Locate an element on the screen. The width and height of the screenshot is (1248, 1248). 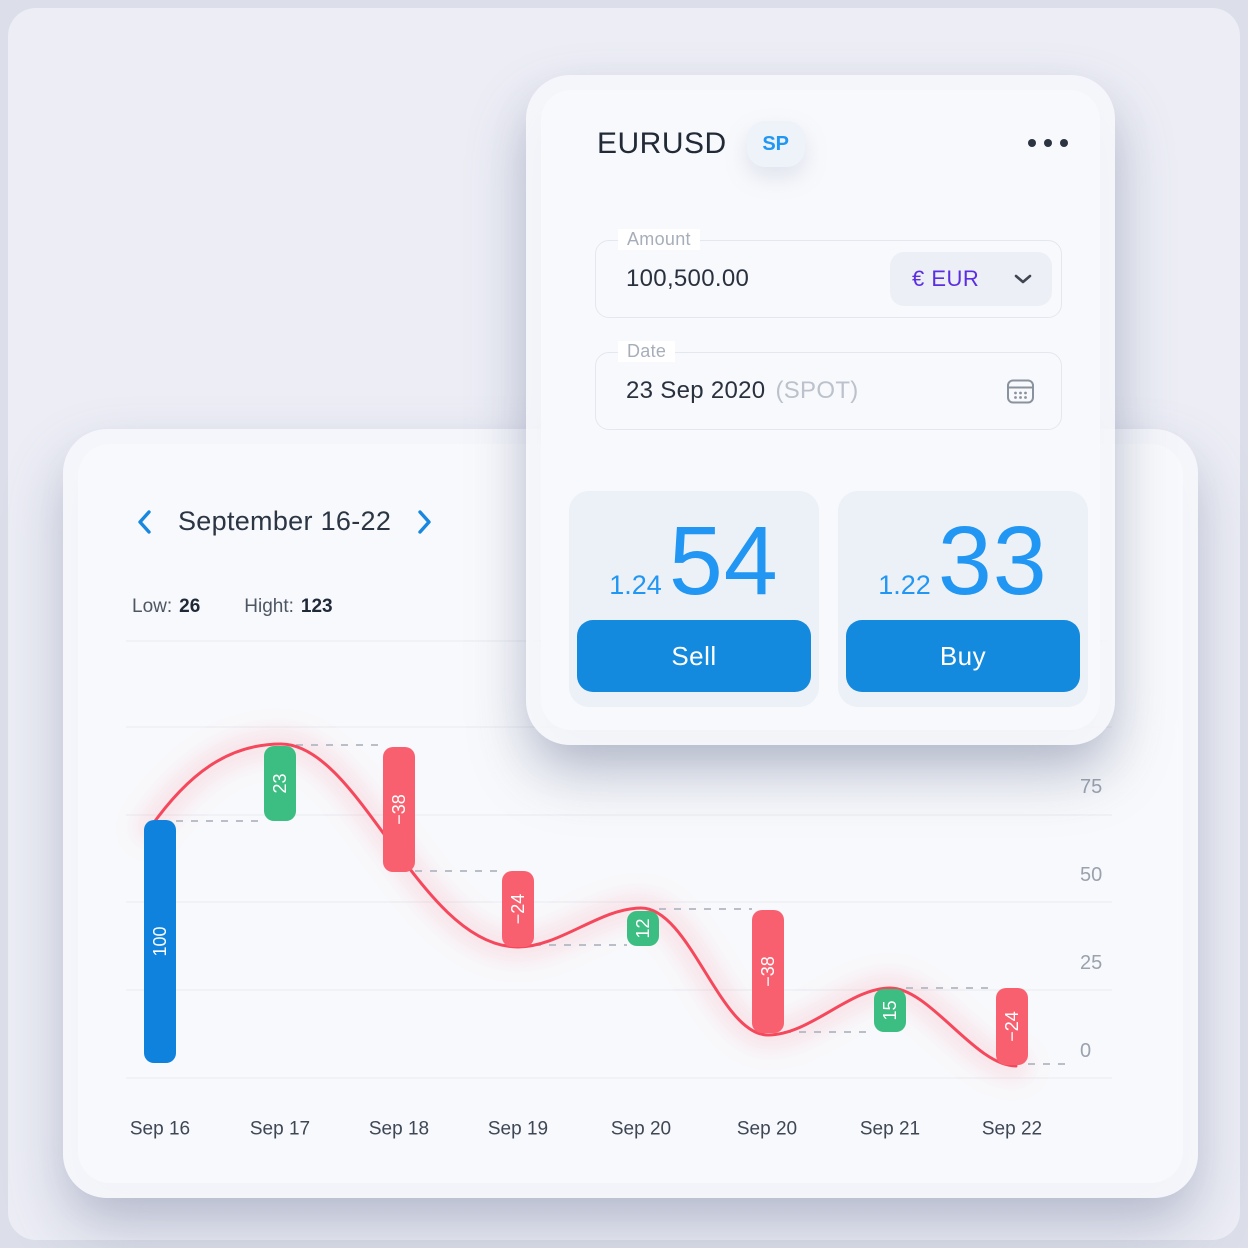
buy-price-big: 33 is located at coordinates (992, 560).